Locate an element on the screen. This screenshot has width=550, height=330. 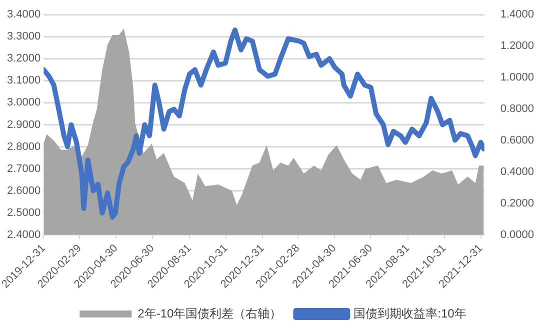
y-tick-label: 2.6000 is located at coordinates (23, 190).